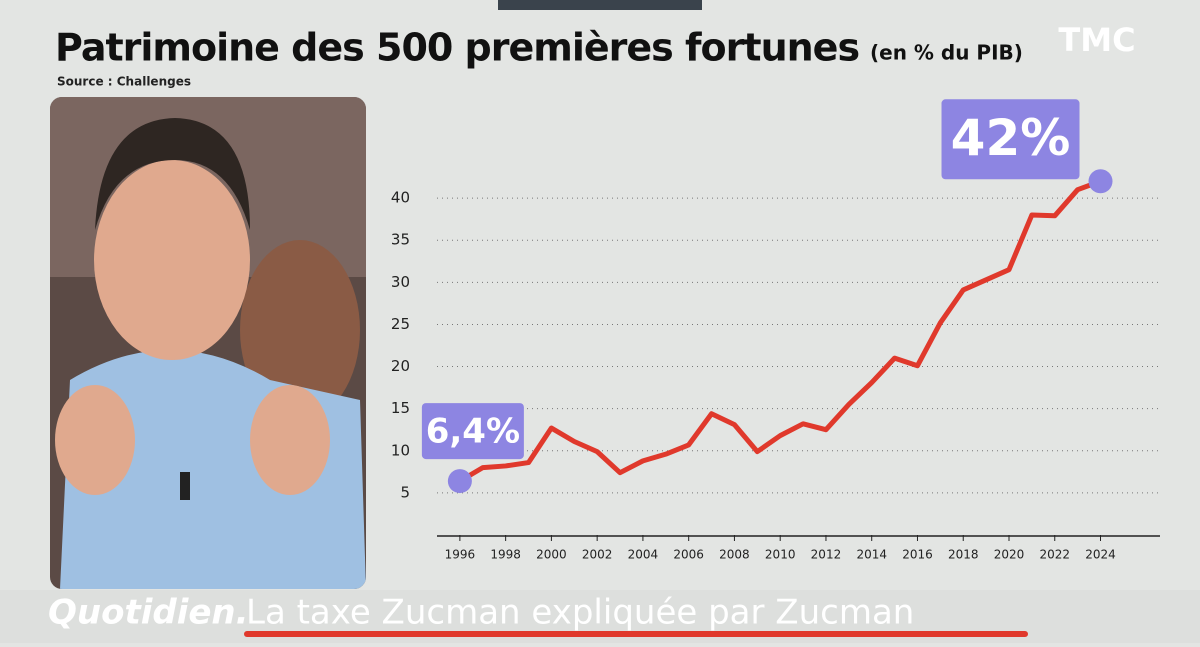 The width and height of the screenshot is (1200, 647). Describe the element at coordinates (826, 555) in the screenshot. I see `x-tick-label: 2012` at that location.